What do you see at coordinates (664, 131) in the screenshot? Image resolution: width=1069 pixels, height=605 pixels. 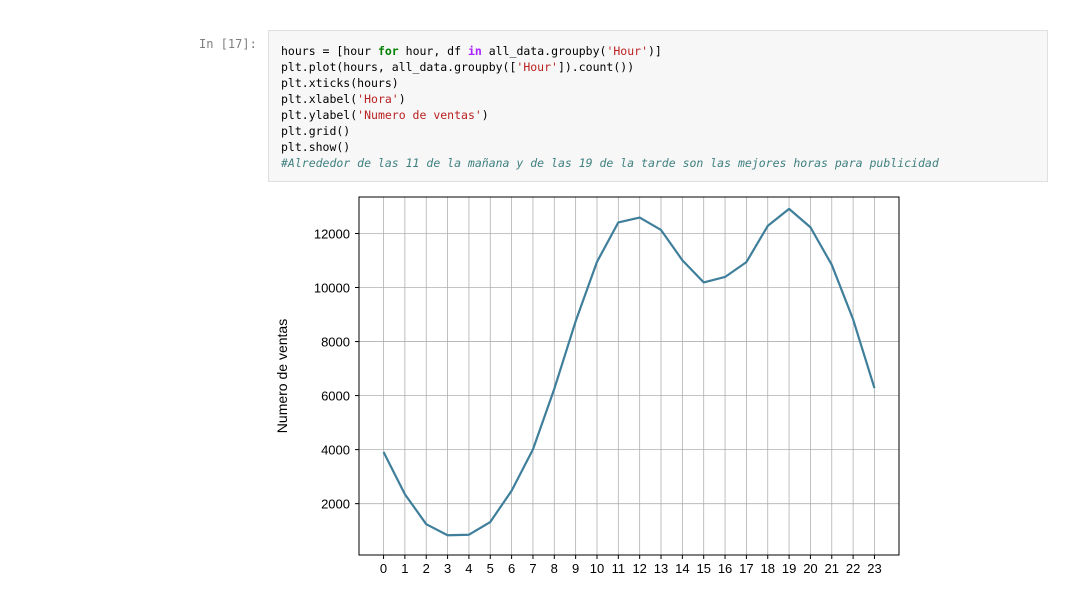 I see `code-line: plt.grid()` at bounding box center [664, 131].